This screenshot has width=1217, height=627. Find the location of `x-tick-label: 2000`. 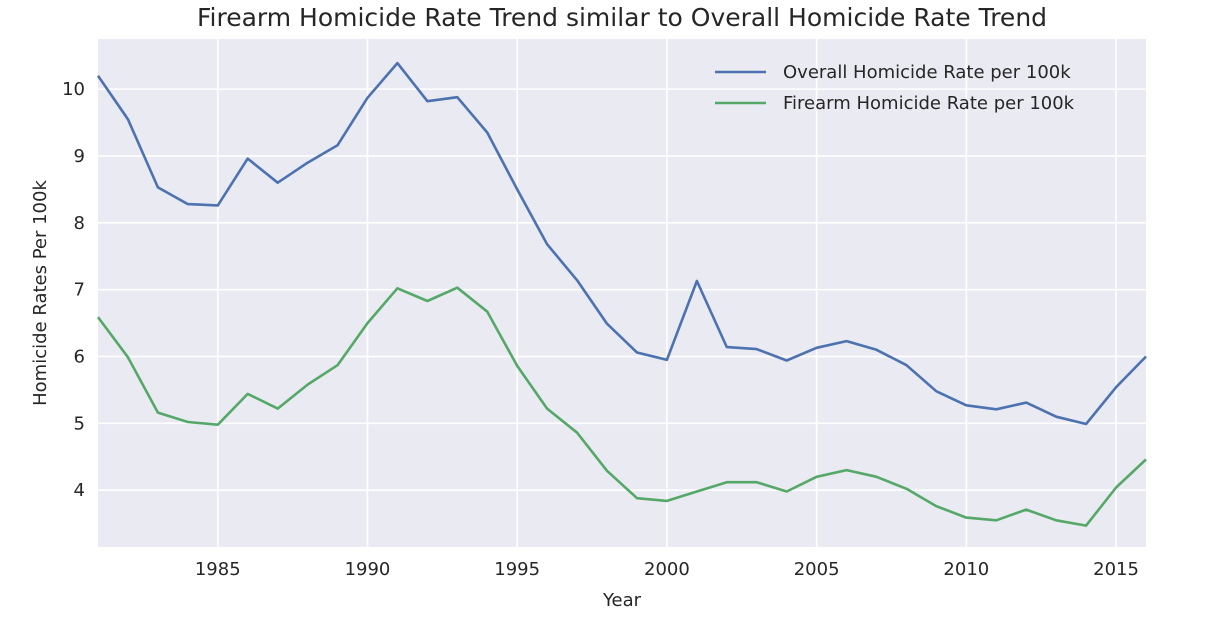

x-tick-label: 2000 is located at coordinates (667, 569).